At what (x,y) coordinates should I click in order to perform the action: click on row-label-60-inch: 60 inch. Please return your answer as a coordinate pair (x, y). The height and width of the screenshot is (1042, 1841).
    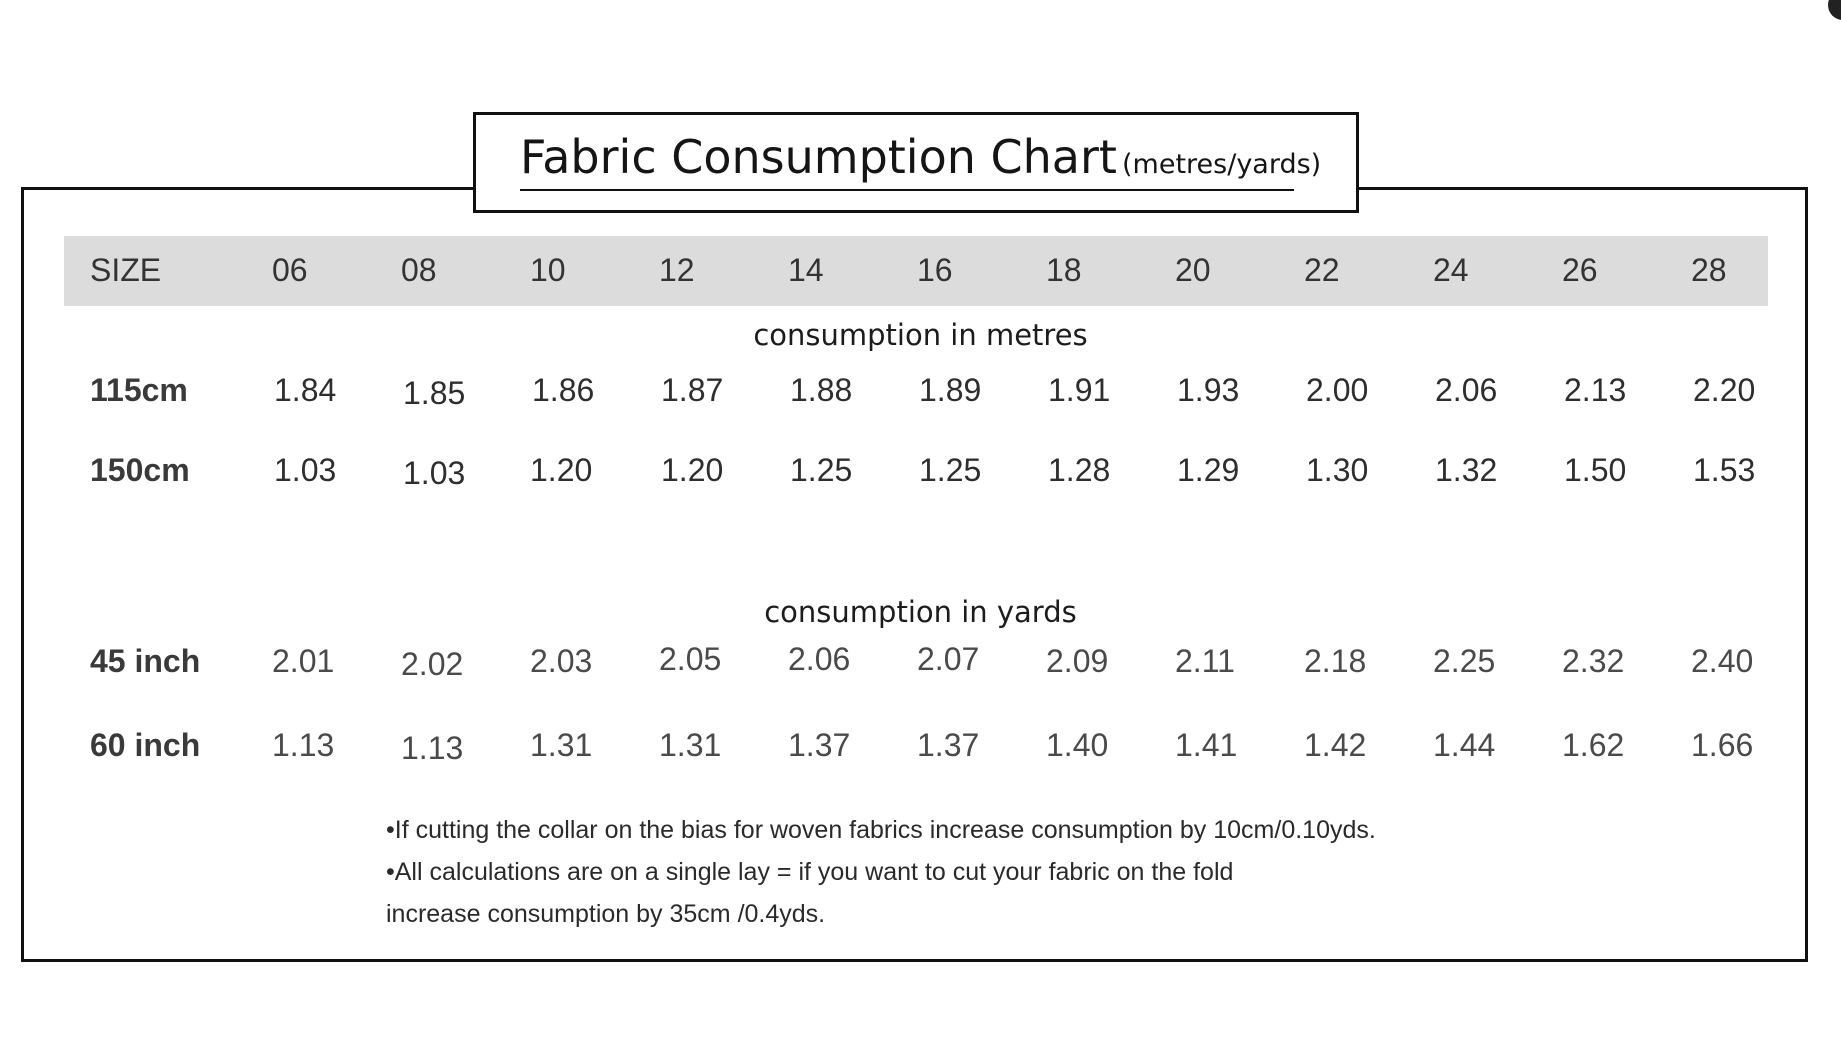
    Looking at the image, I should click on (145, 745).